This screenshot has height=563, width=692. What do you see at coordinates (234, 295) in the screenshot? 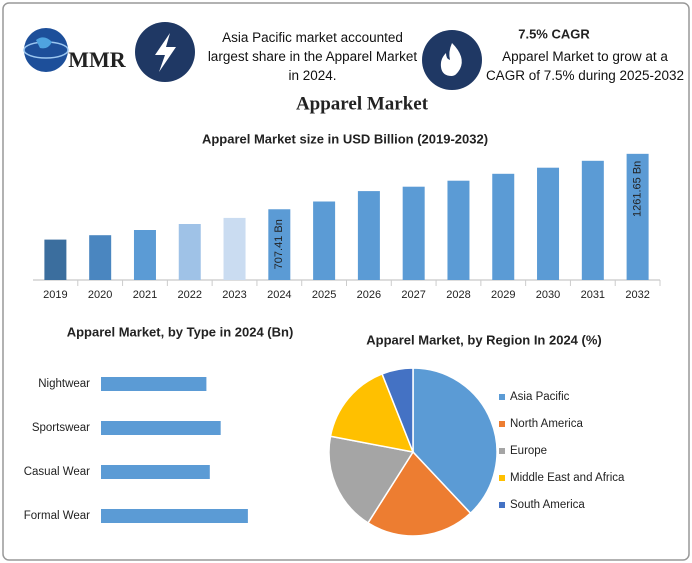
I see `x-tick-label: 2023` at bounding box center [234, 295].